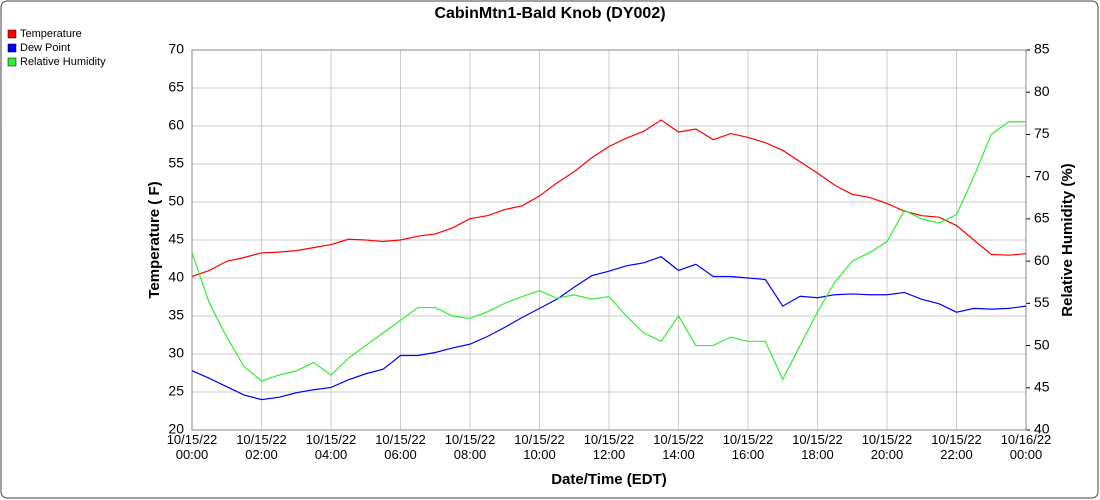 This screenshot has width=1100, height=500. What do you see at coordinates (63, 62) in the screenshot?
I see `legend-label: Relative Humidity` at bounding box center [63, 62].